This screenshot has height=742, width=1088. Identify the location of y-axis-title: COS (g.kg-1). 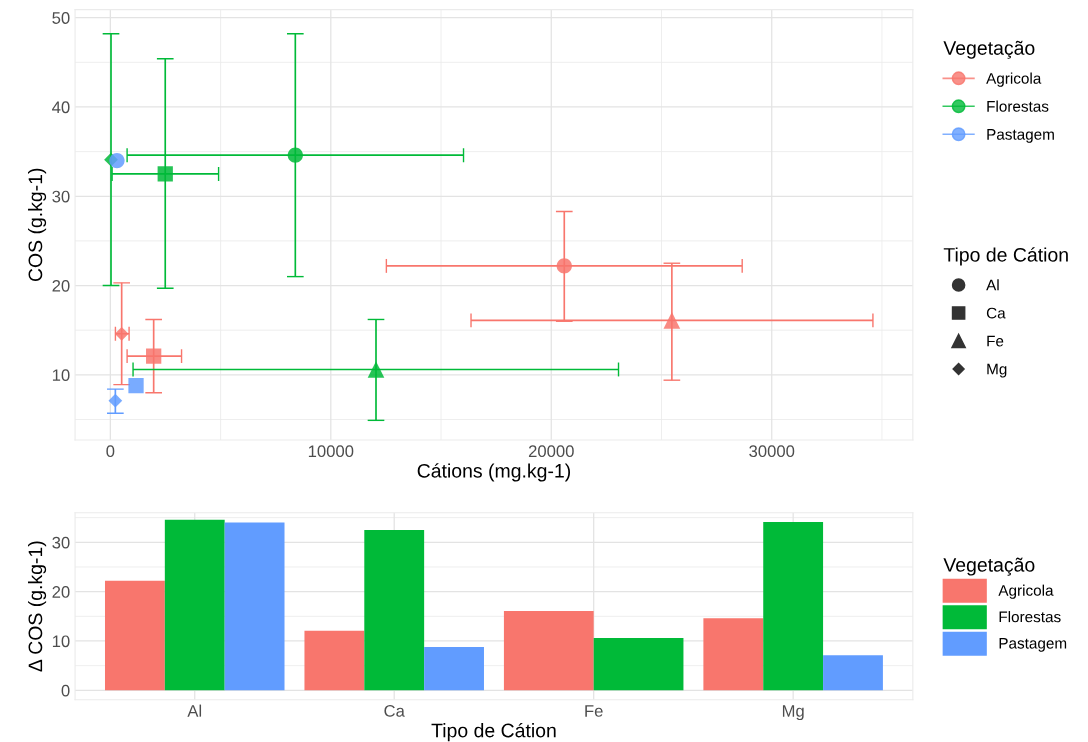
(37, 225).